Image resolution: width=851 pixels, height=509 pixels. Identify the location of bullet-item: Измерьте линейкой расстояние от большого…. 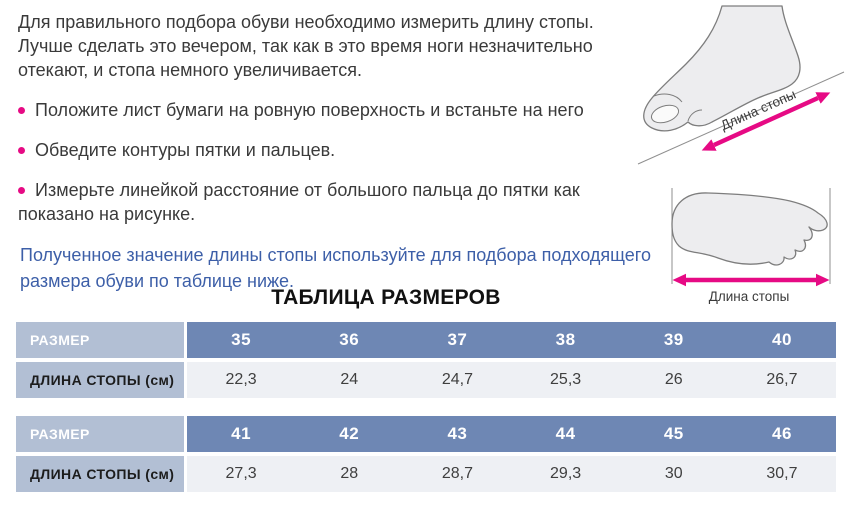
(327, 202).